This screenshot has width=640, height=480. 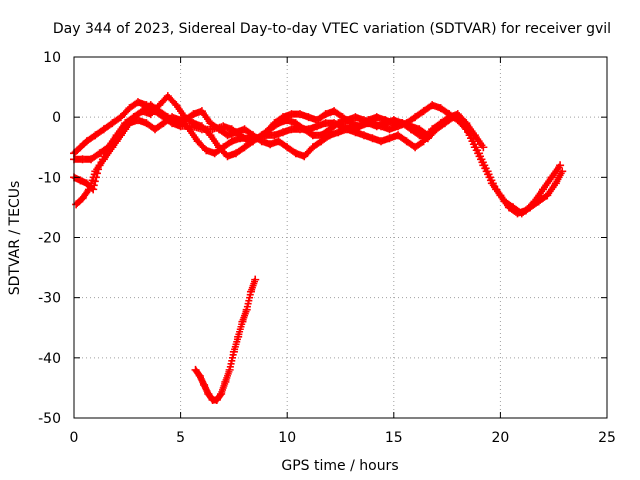 What do you see at coordinates (500, 438) in the screenshot?
I see `x-tick-label: 20` at bounding box center [500, 438].